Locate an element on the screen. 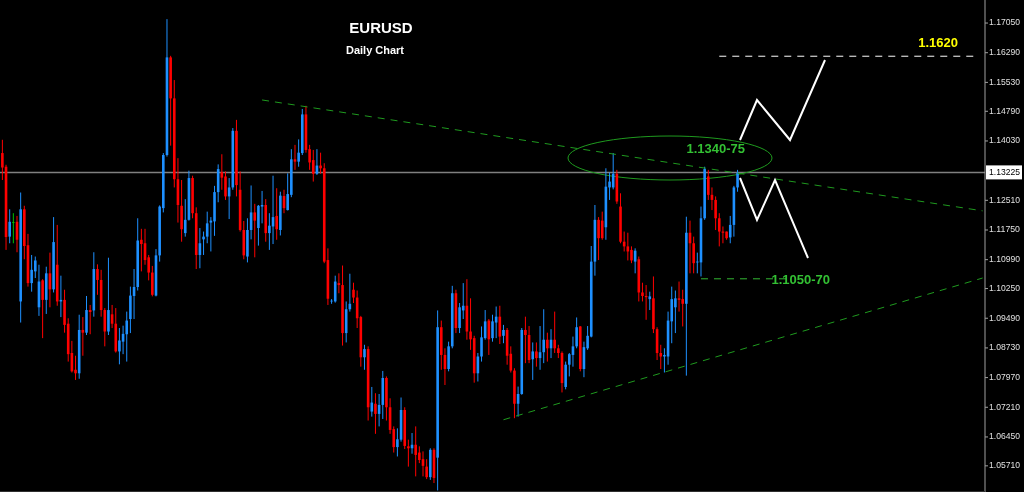 The image size is (1024, 492). y-tick-label: 1.05710 is located at coordinates (1005, 465).